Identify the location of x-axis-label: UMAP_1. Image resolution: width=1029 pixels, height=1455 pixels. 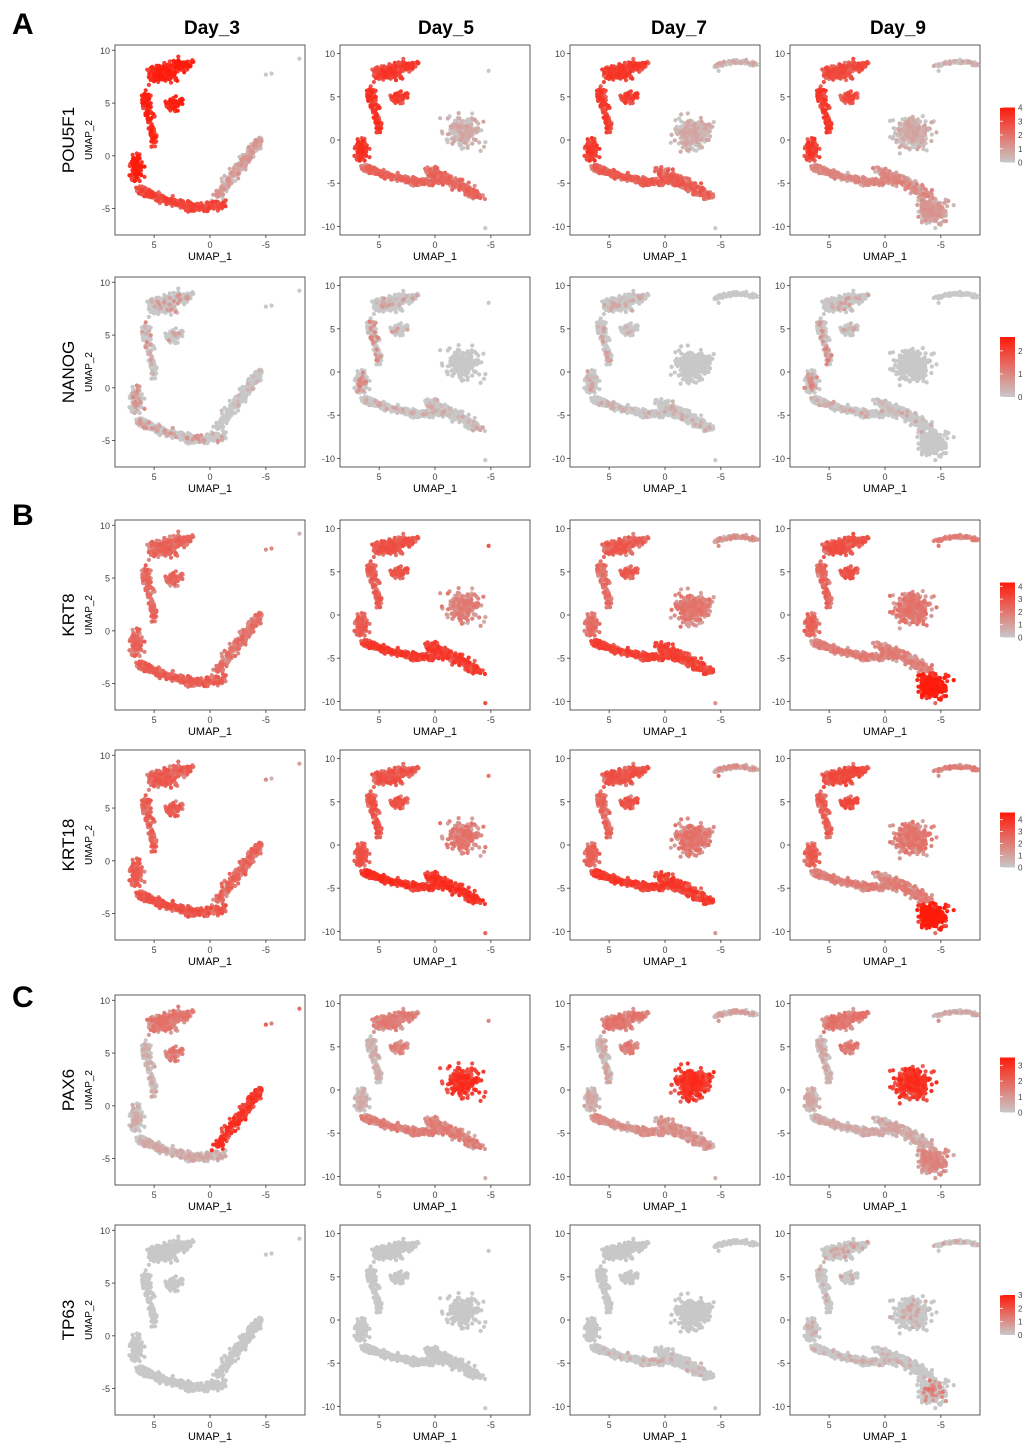
(665, 257).